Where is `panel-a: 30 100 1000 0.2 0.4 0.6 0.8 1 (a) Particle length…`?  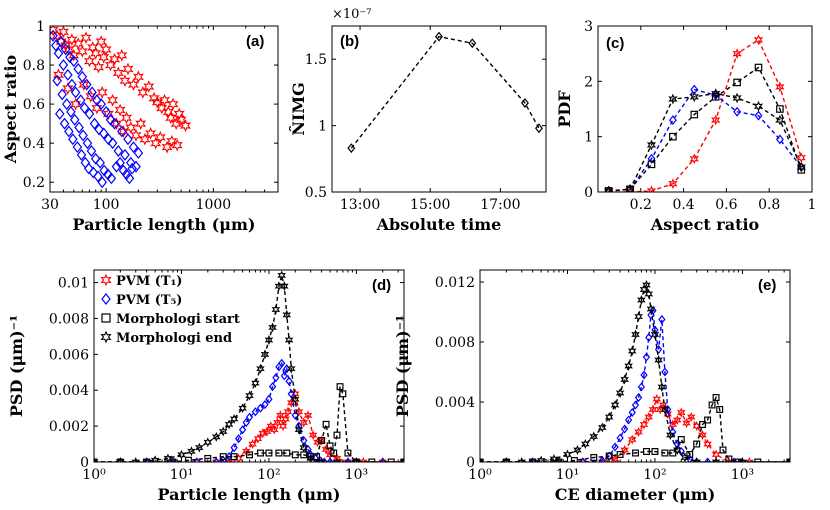 panel-a: 30 100 1000 0.2 0.4 0.6 0.8 1 (a) Particle length… is located at coordinates (140, 126).